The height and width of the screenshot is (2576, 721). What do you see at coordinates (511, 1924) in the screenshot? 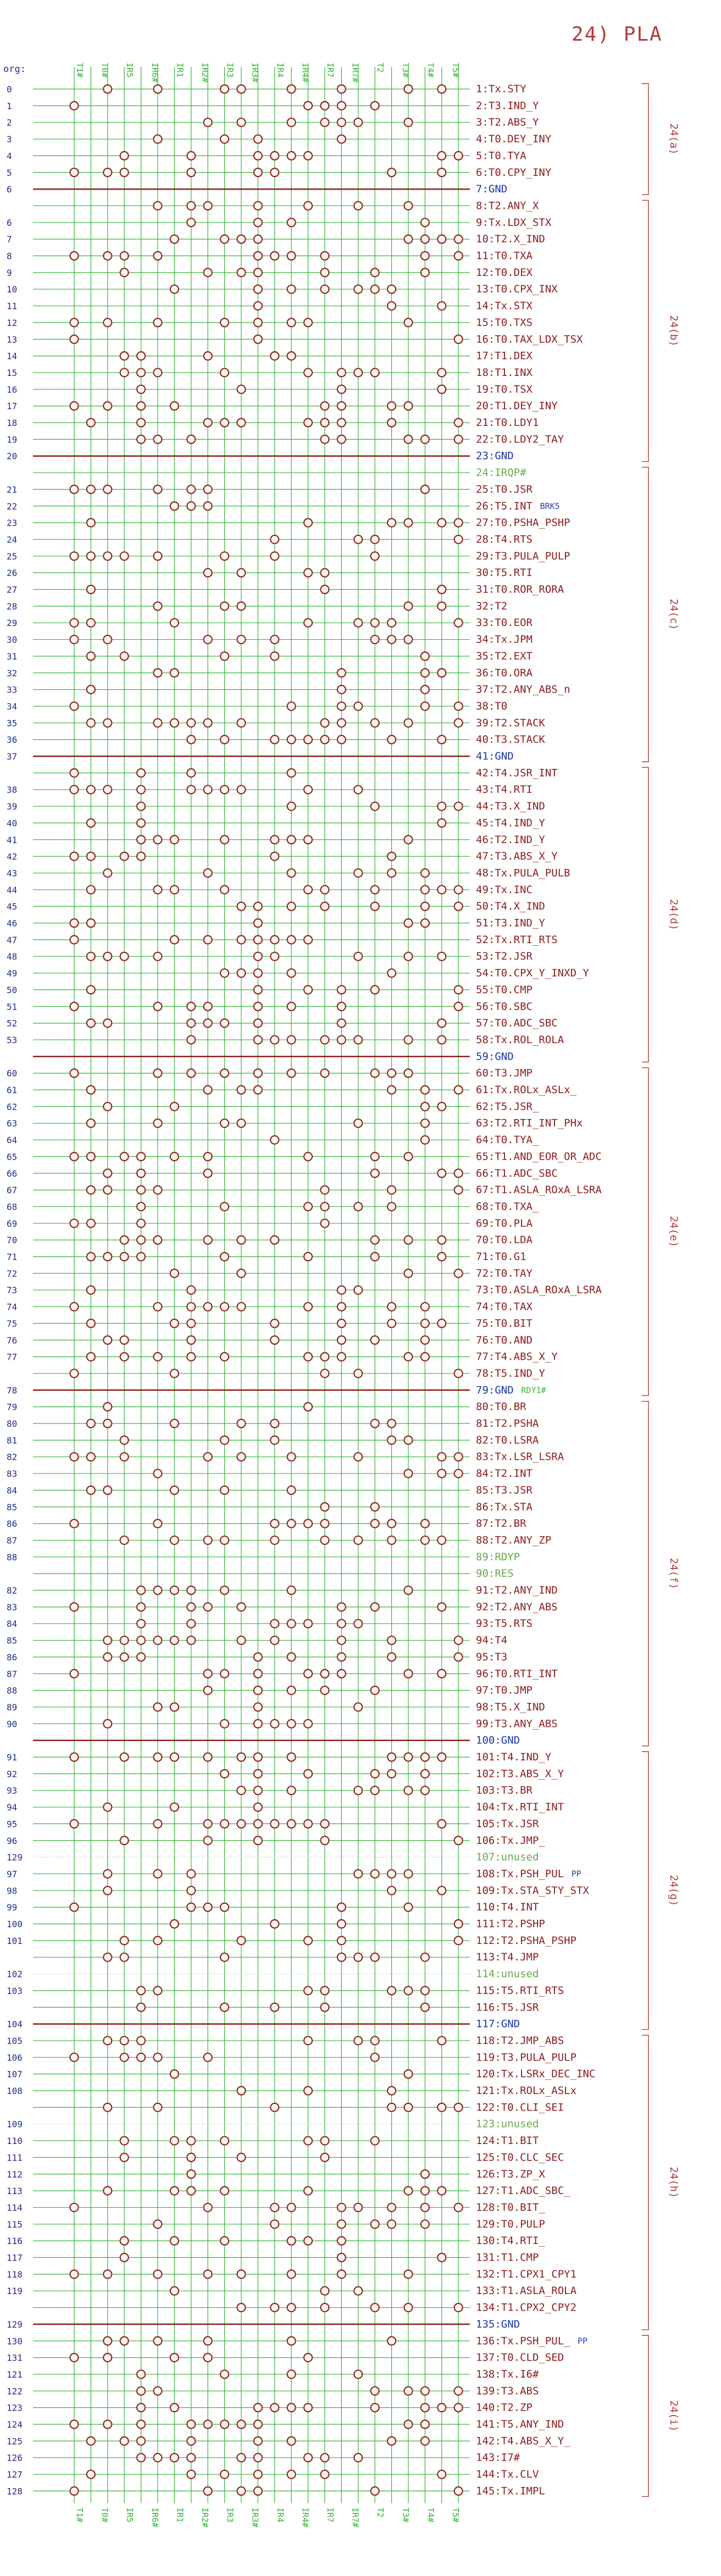
I see `row-label: 111:T2.PSHP` at bounding box center [511, 1924].